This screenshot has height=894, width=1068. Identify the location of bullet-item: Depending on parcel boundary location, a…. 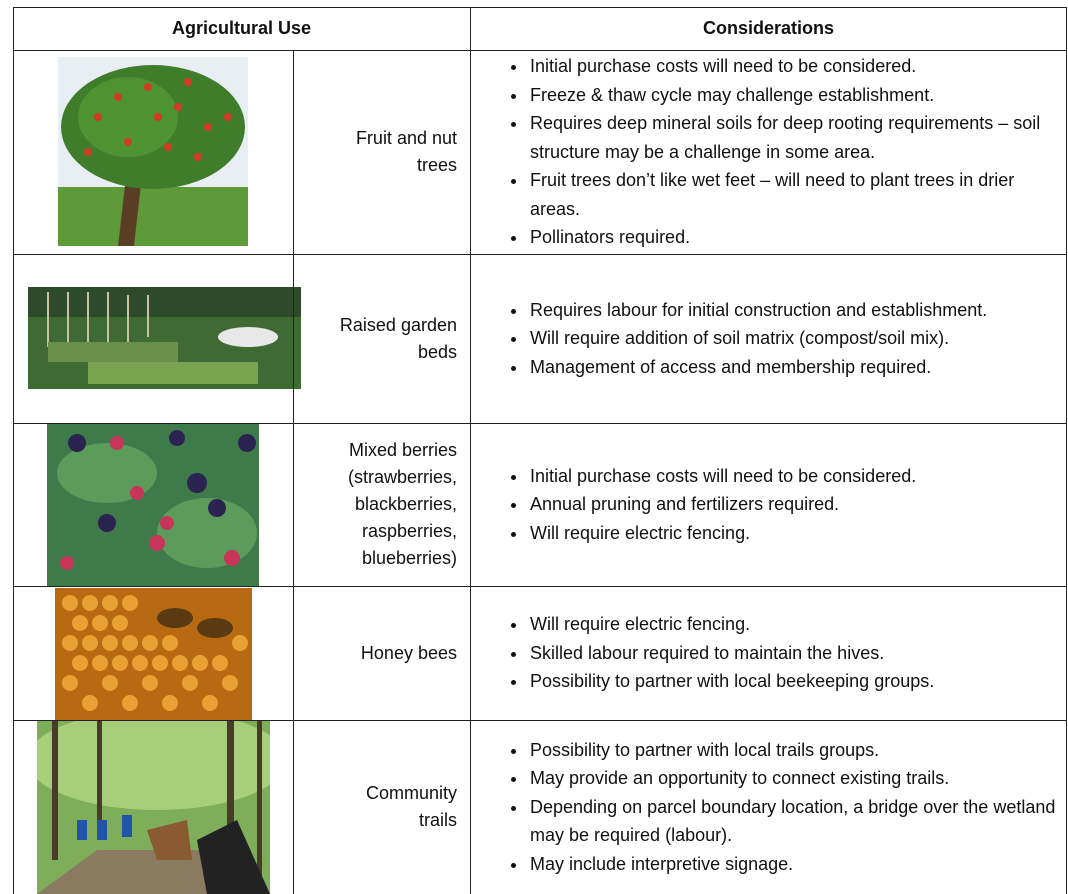
(797, 821).